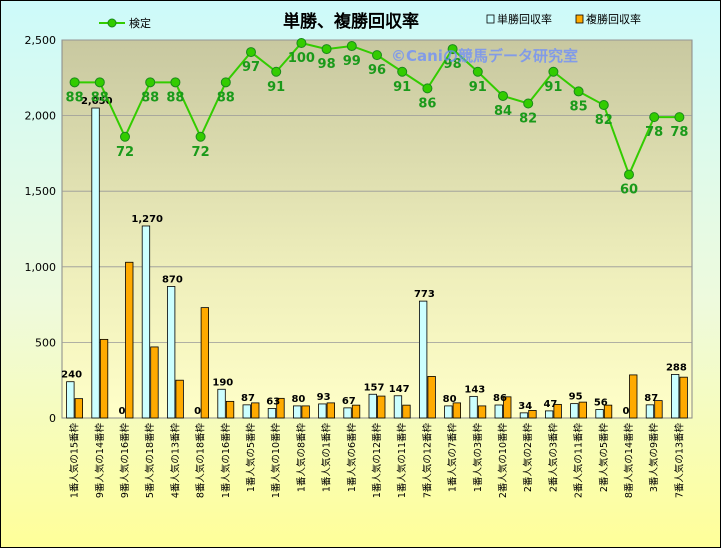 Image resolution: width=721 pixels, height=548 pixels. Describe the element at coordinates (71, 375) in the screenshot. I see `bar-data-label: 240` at that location.